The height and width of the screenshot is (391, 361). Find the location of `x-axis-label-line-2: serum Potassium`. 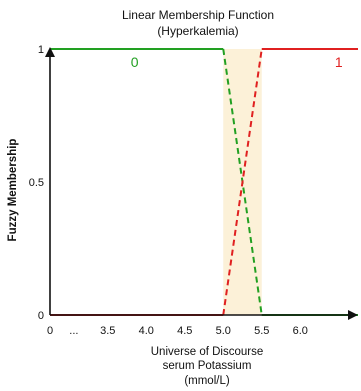

x-axis-label-line-2: serum Potassium is located at coordinates (207, 366).